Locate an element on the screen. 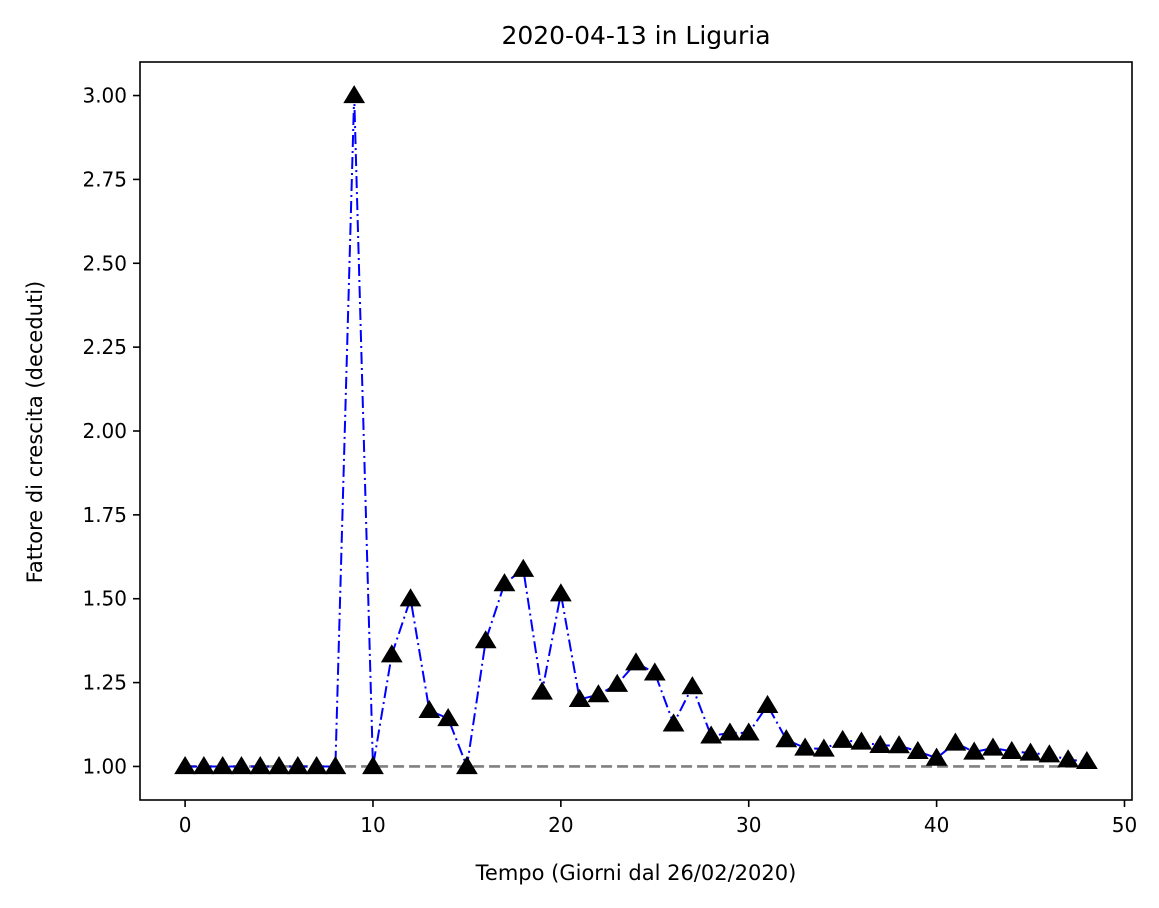 This screenshot has width=1159, height=908. x-tick-label: 0 is located at coordinates (185, 825).